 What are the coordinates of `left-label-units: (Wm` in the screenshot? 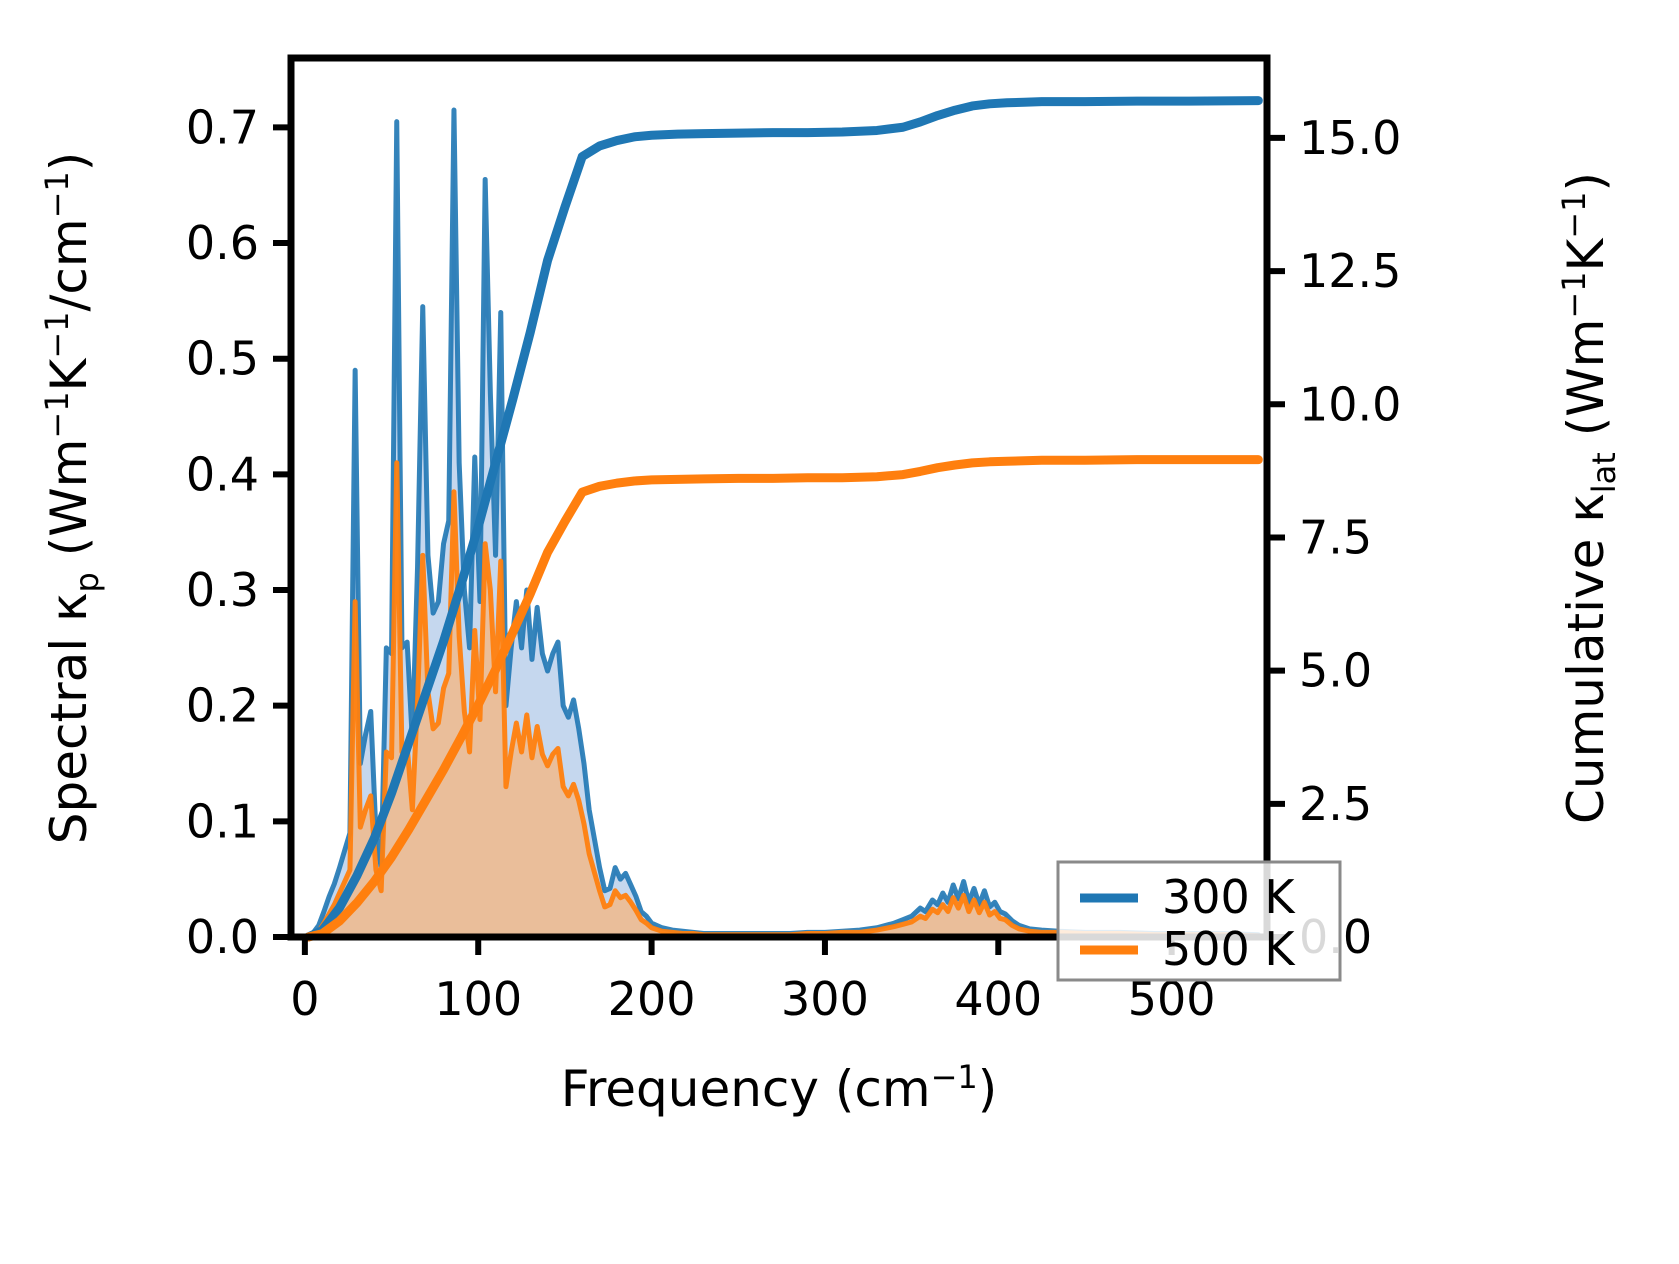 It's located at (69, 506).